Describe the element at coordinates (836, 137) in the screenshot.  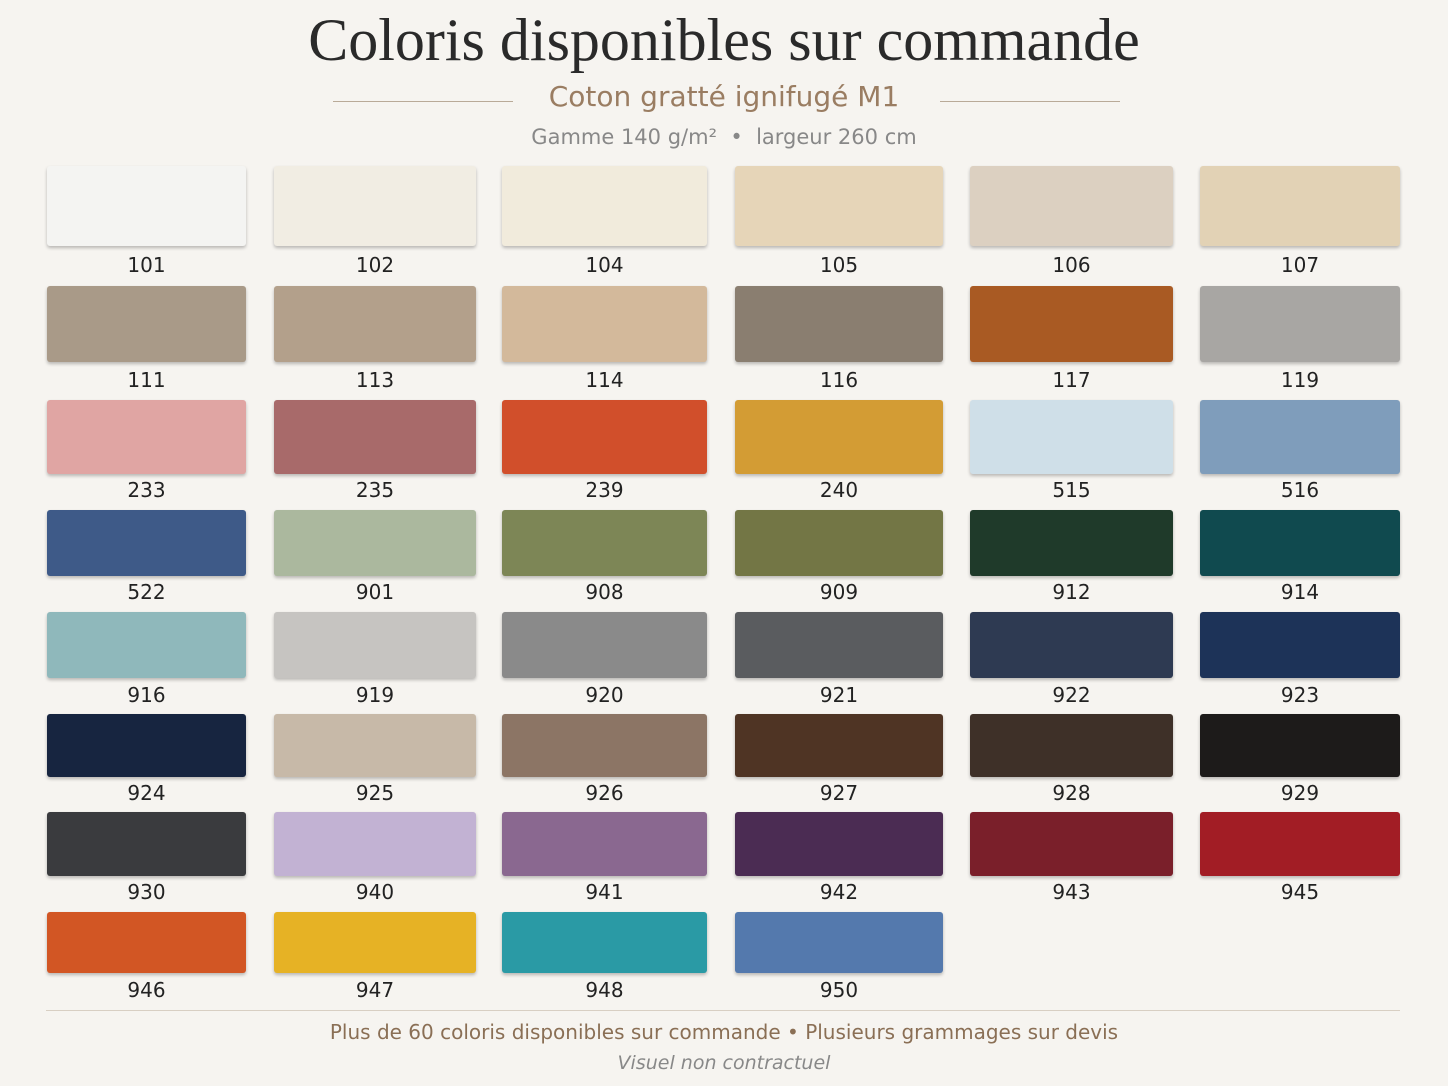
I see `spec: largeur 260 cm` at that location.